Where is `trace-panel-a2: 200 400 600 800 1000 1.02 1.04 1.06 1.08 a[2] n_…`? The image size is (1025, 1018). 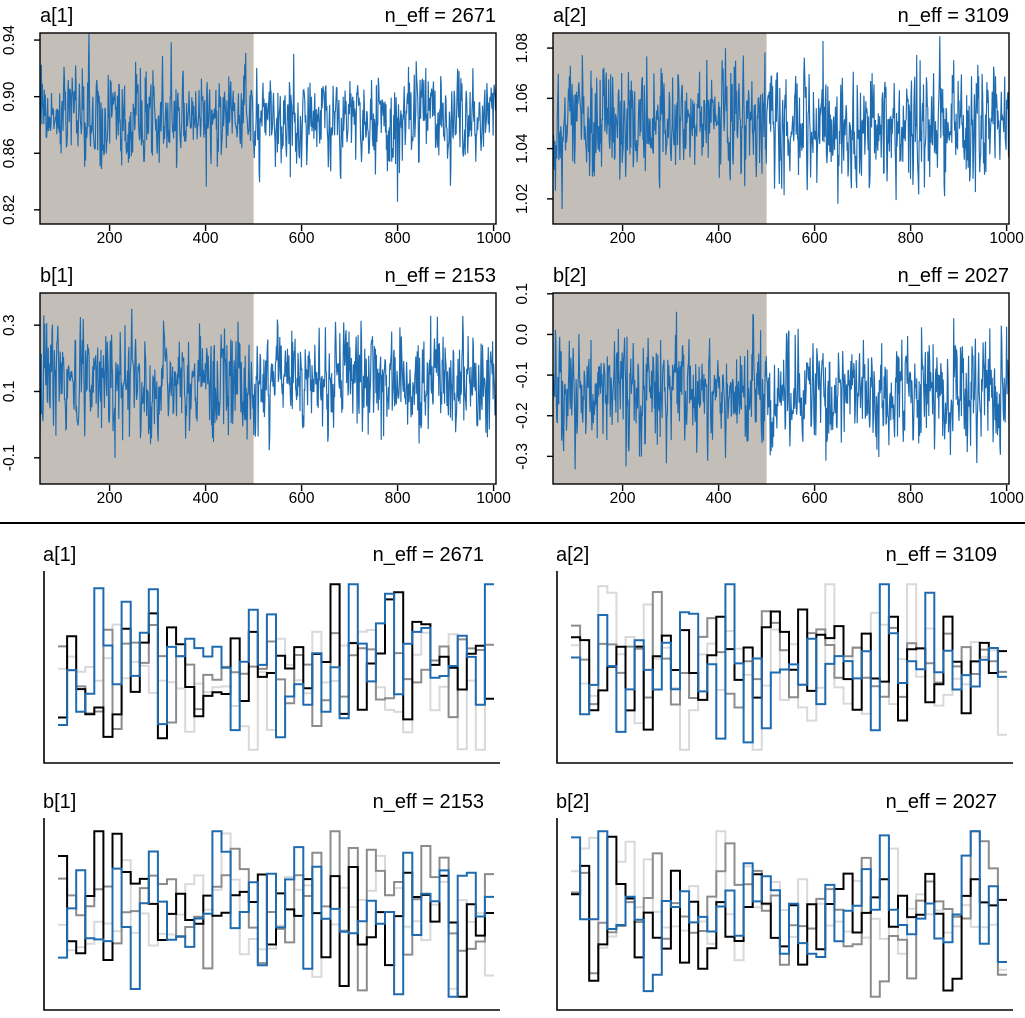
trace-panel-a2: 200 400 600 800 1000 1.02 1.04 1.06 1.08 a[2] n_… is located at coordinates (769, 130).